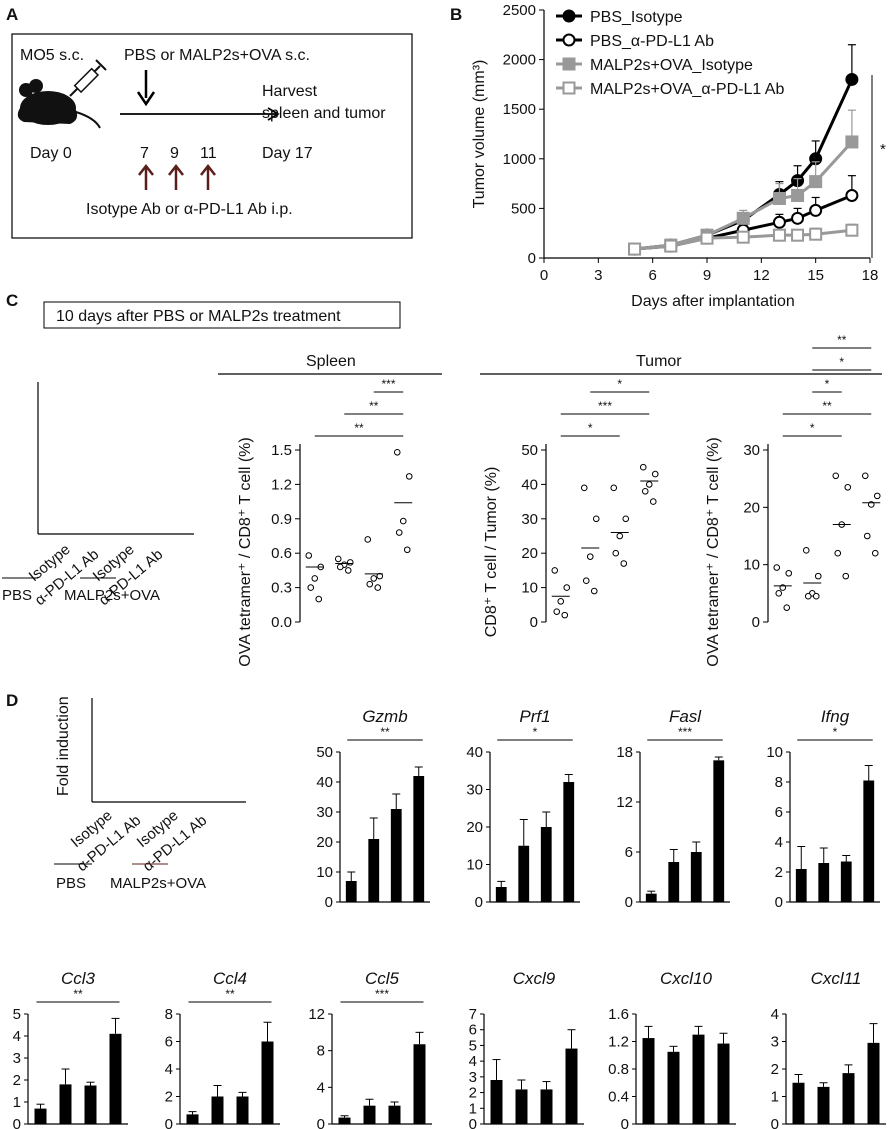  Describe the element at coordinates (222, 1049) in the screenshot. I see `bar-chart-ccl4: Ccl4 0 2 4 6 8 **` at that location.